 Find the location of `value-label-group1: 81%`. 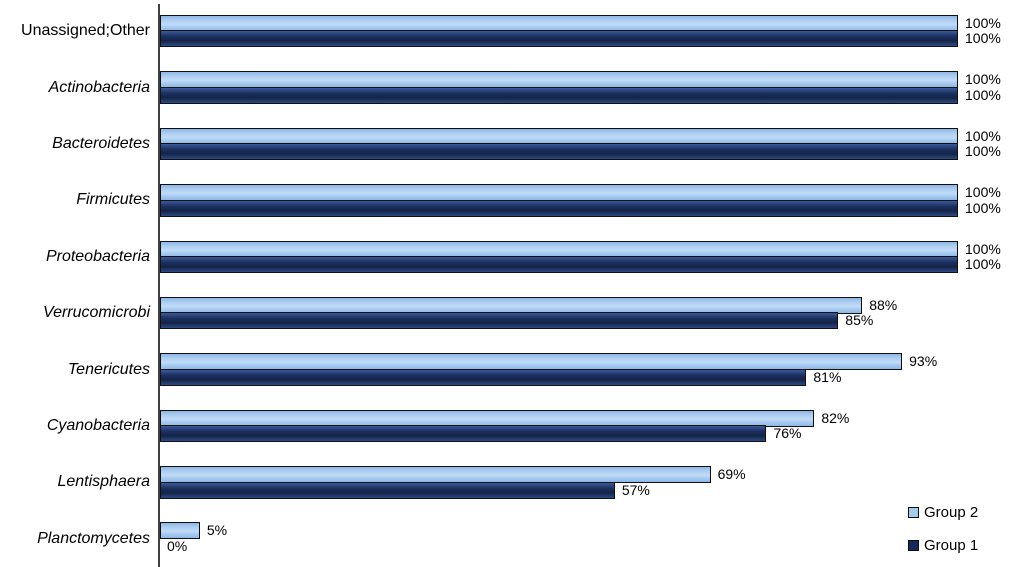

value-label-group1: 81% is located at coordinates (827, 376).